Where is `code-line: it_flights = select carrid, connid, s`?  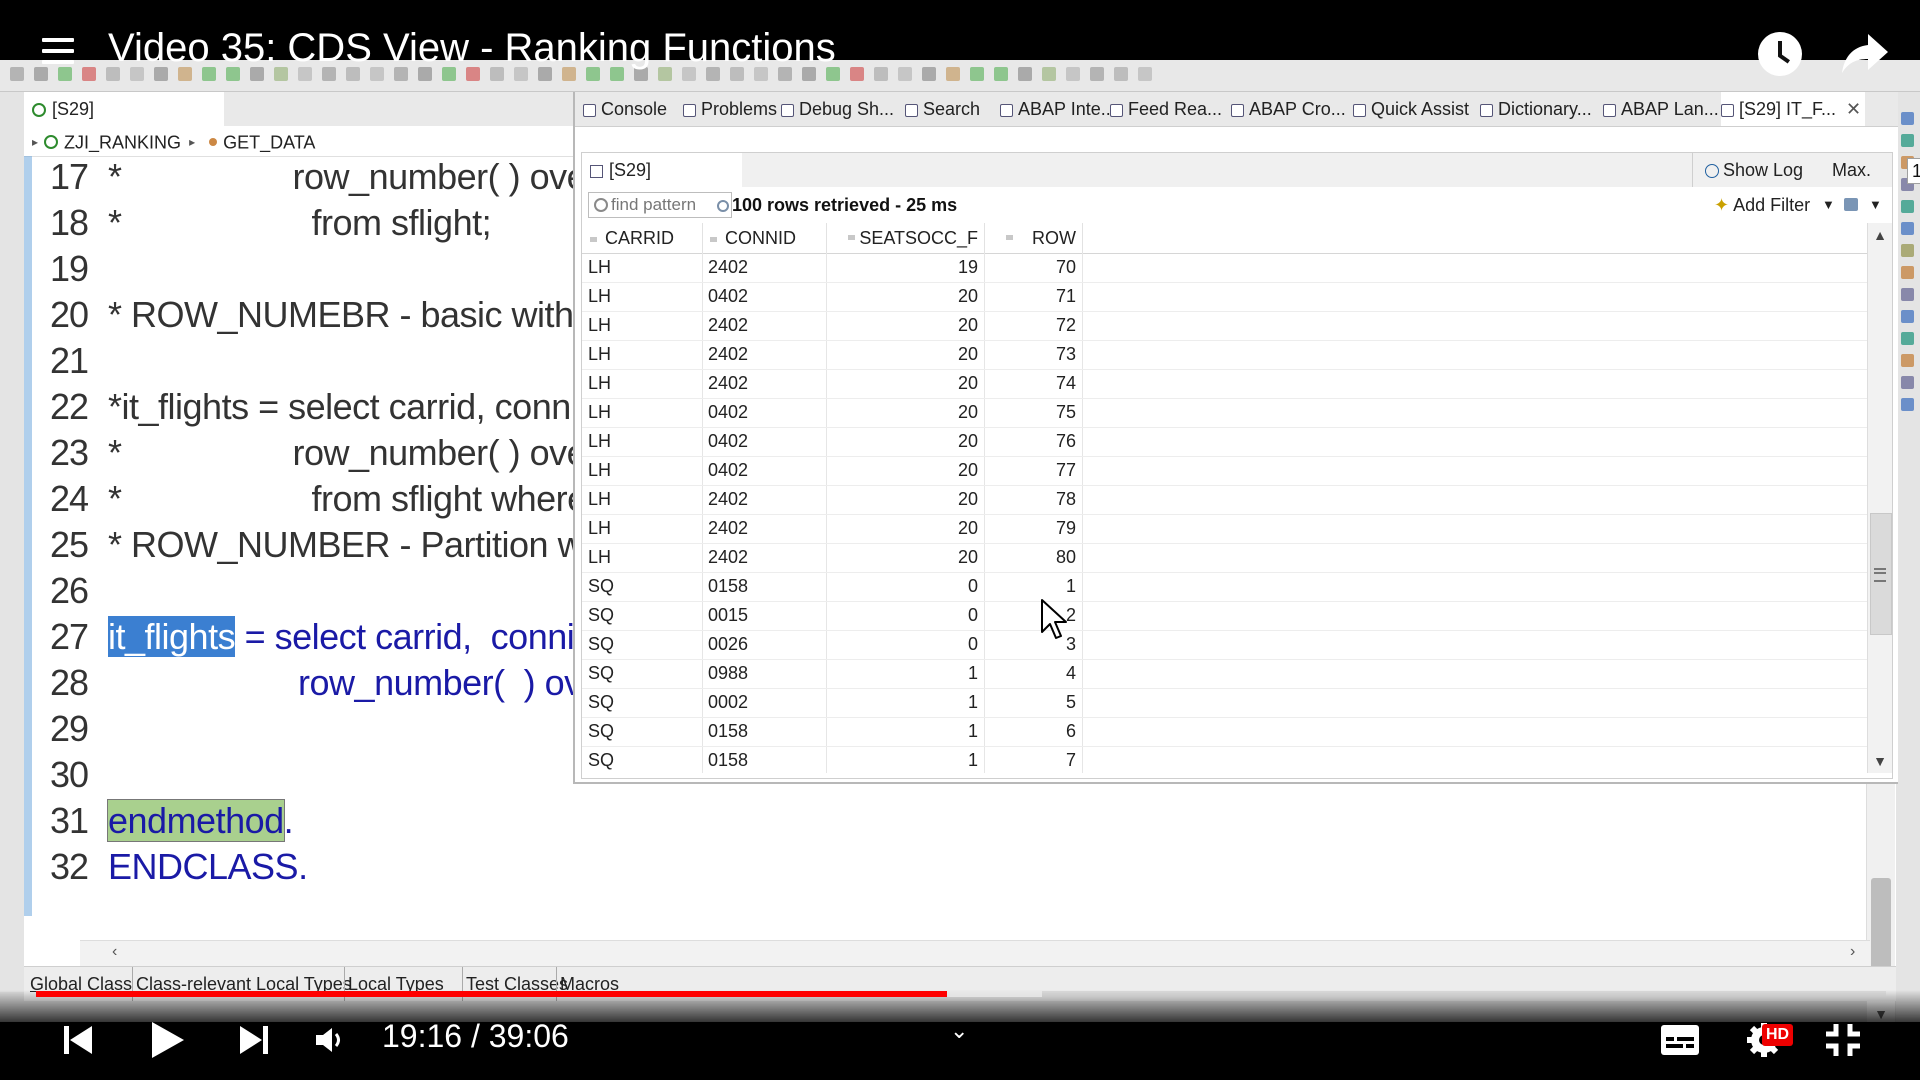 code-line: it_flights = select carrid, connid, s is located at coordinates (374, 637).